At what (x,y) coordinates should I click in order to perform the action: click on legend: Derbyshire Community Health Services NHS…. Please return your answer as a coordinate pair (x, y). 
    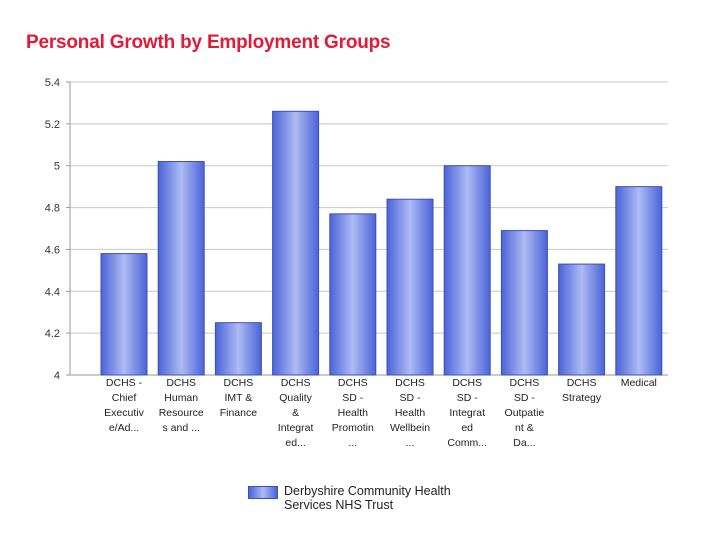
    Looking at the image, I should click on (366, 498).